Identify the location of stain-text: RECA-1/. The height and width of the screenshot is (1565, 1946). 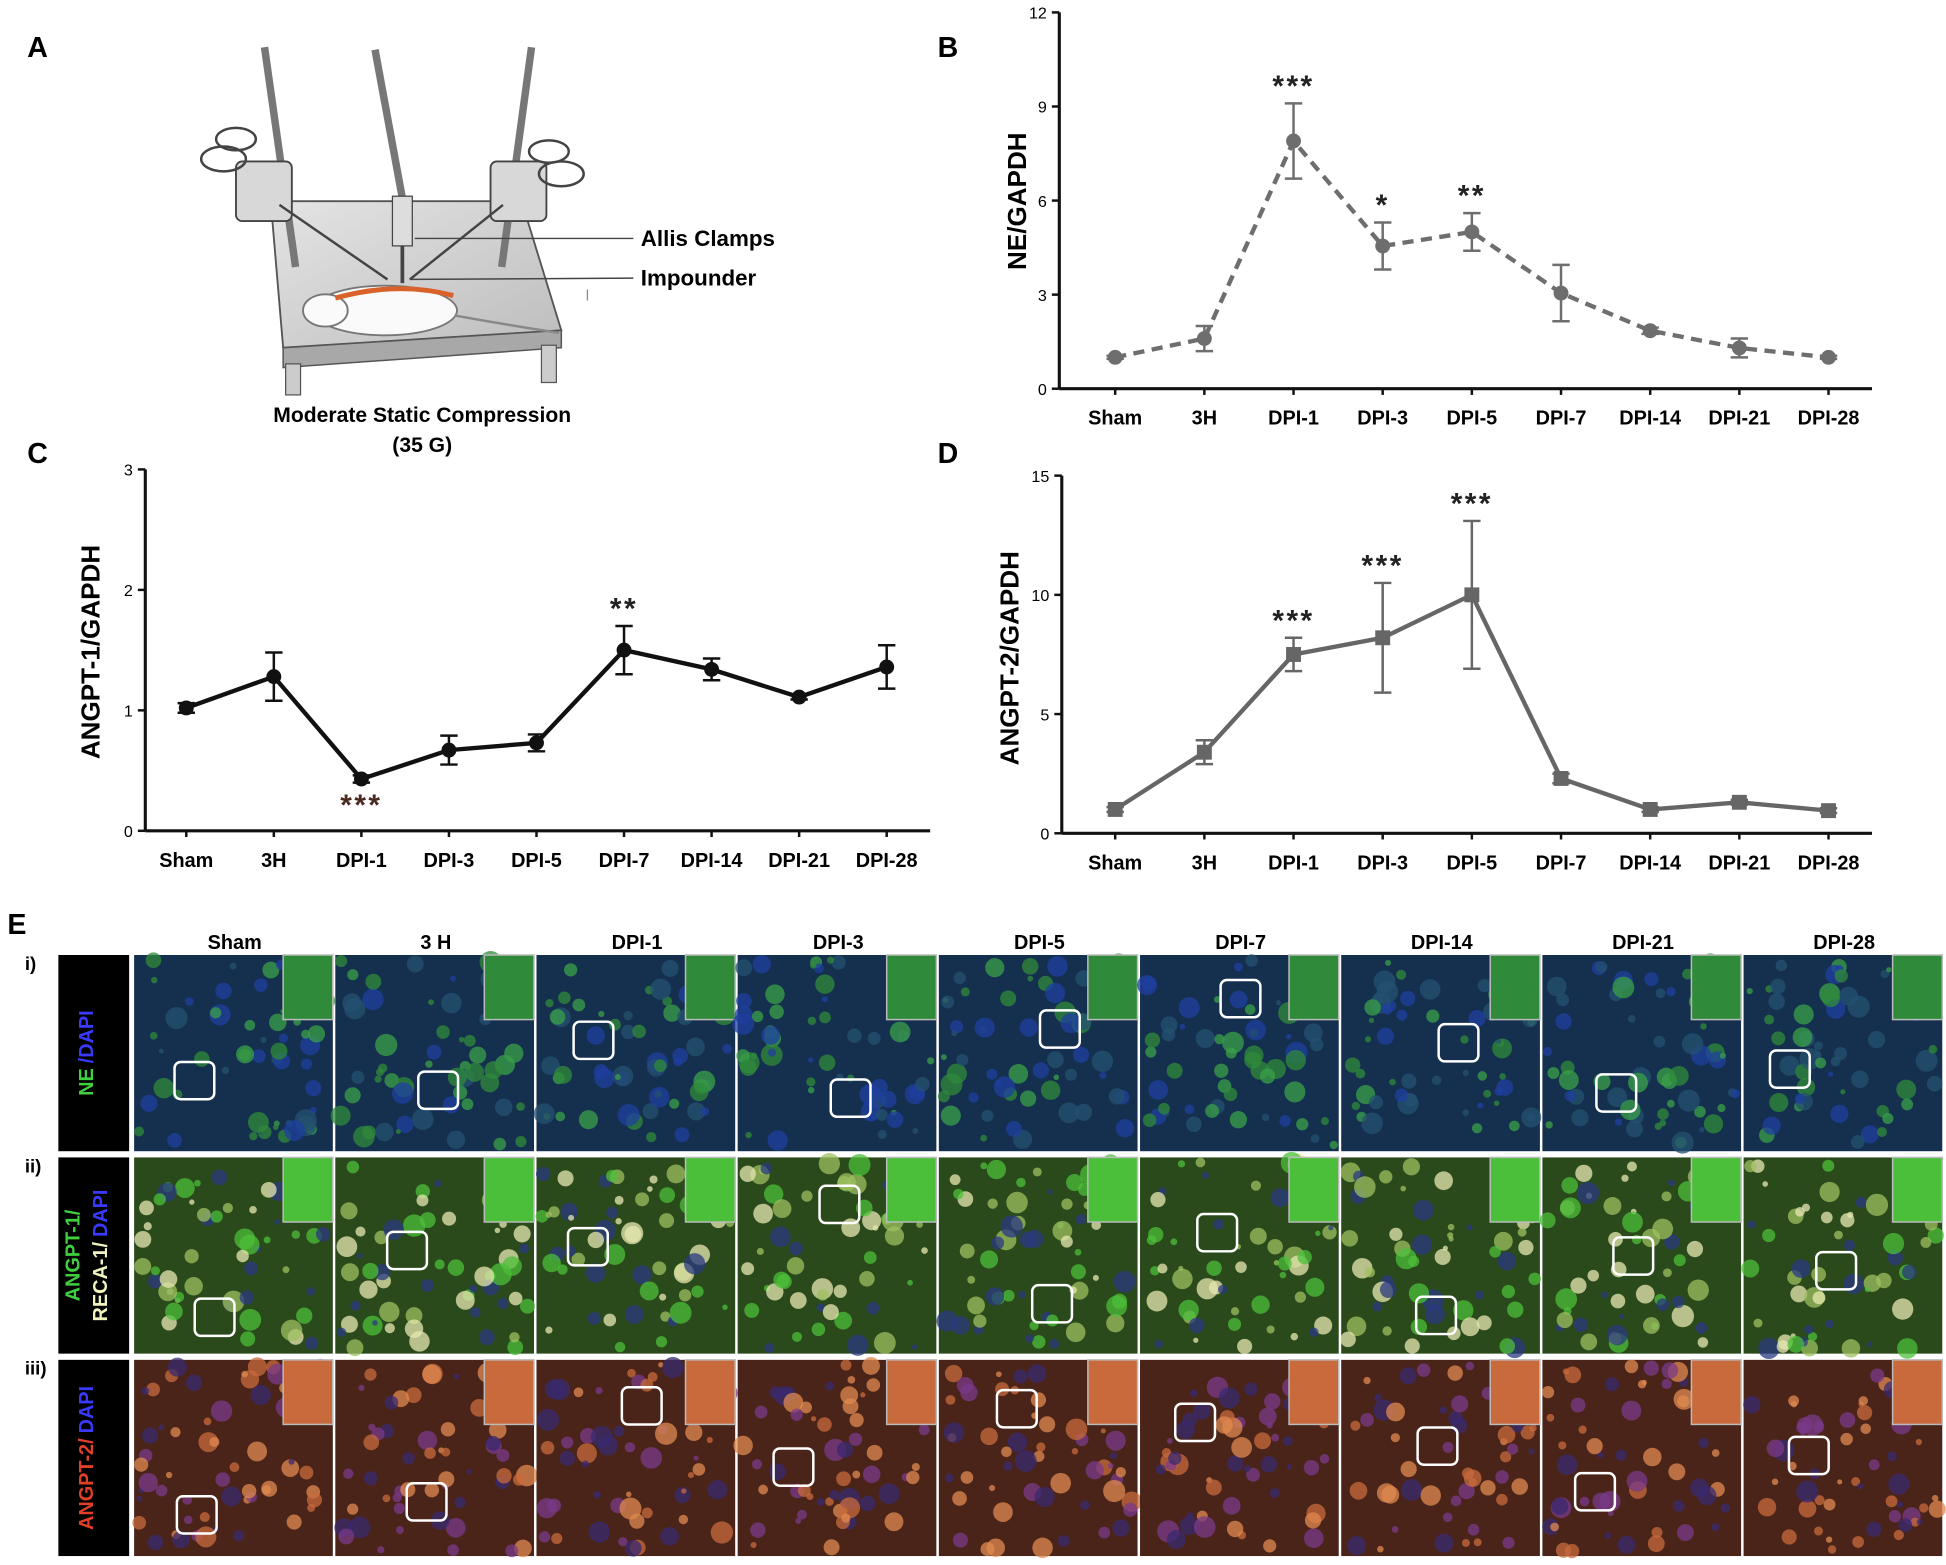
(101, 1282).